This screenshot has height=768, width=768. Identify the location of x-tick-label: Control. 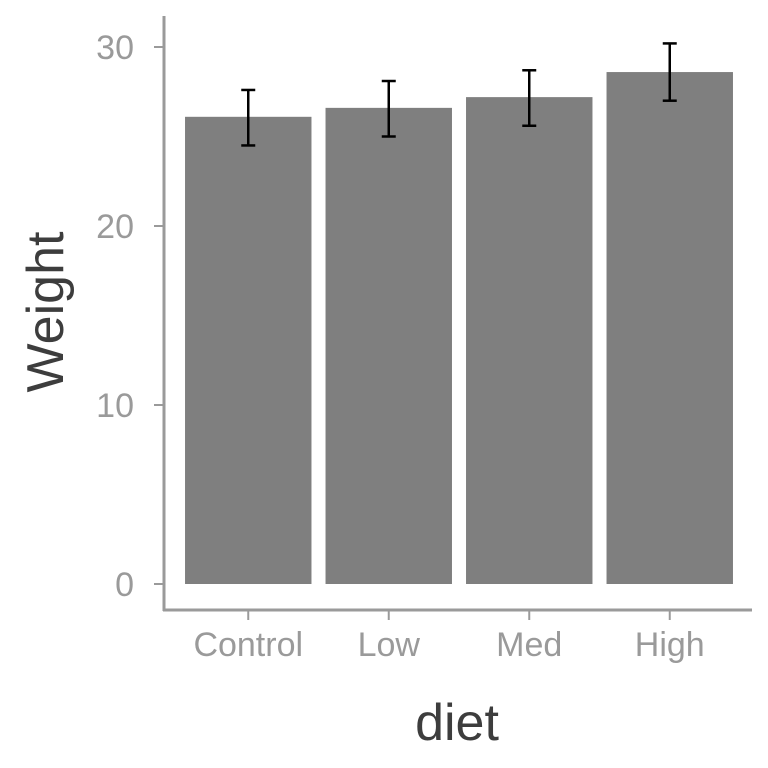
(248, 645).